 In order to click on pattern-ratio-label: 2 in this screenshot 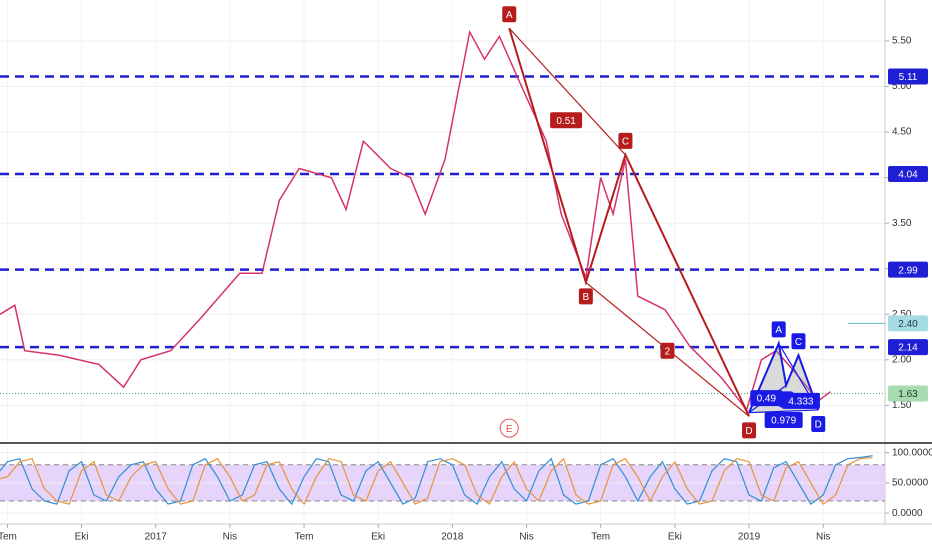, I will do `click(668, 351)`.